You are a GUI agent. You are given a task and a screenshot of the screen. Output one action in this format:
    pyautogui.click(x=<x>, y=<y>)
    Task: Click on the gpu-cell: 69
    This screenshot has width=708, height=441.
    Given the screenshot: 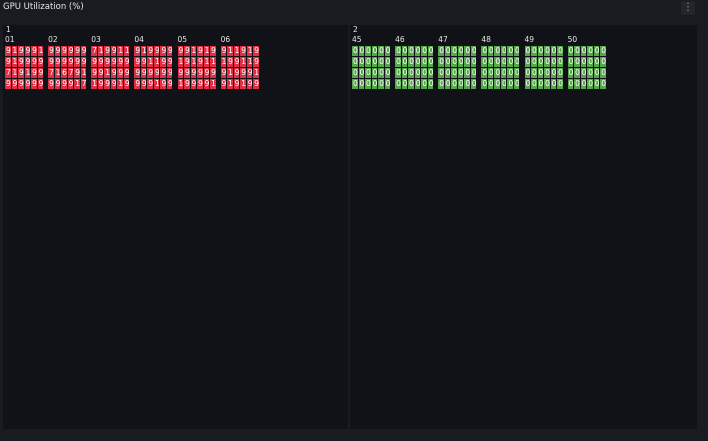 What is the action you would take?
    pyautogui.click(x=64, y=73)
    